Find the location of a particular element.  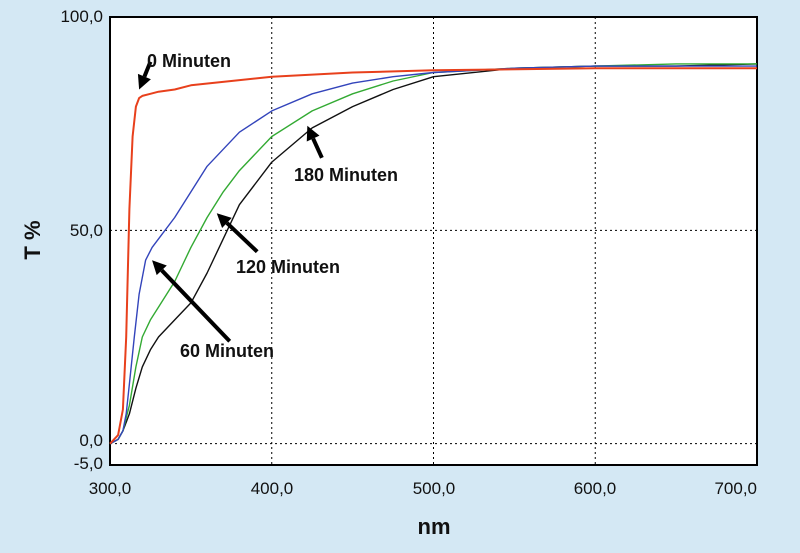

y-tick-label: 0,0 is located at coordinates (91, 440).